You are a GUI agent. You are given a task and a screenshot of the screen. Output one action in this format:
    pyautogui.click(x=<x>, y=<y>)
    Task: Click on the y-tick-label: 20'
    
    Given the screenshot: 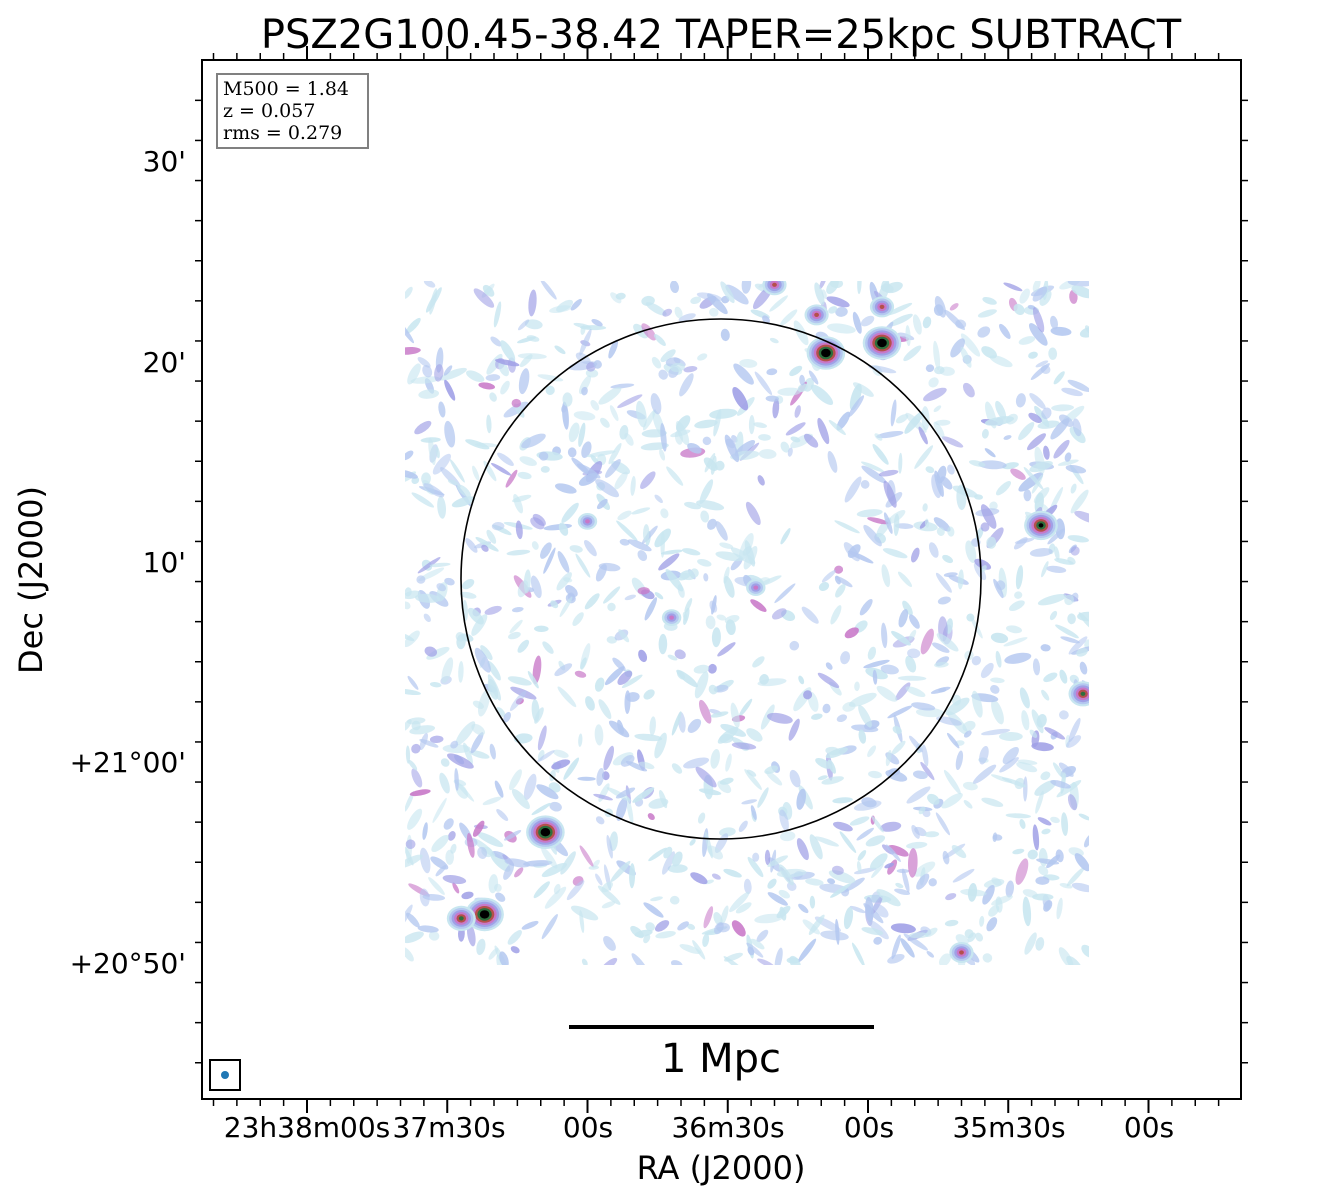 What is the action you would take?
    pyautogui.click(x=164, y=362)
    